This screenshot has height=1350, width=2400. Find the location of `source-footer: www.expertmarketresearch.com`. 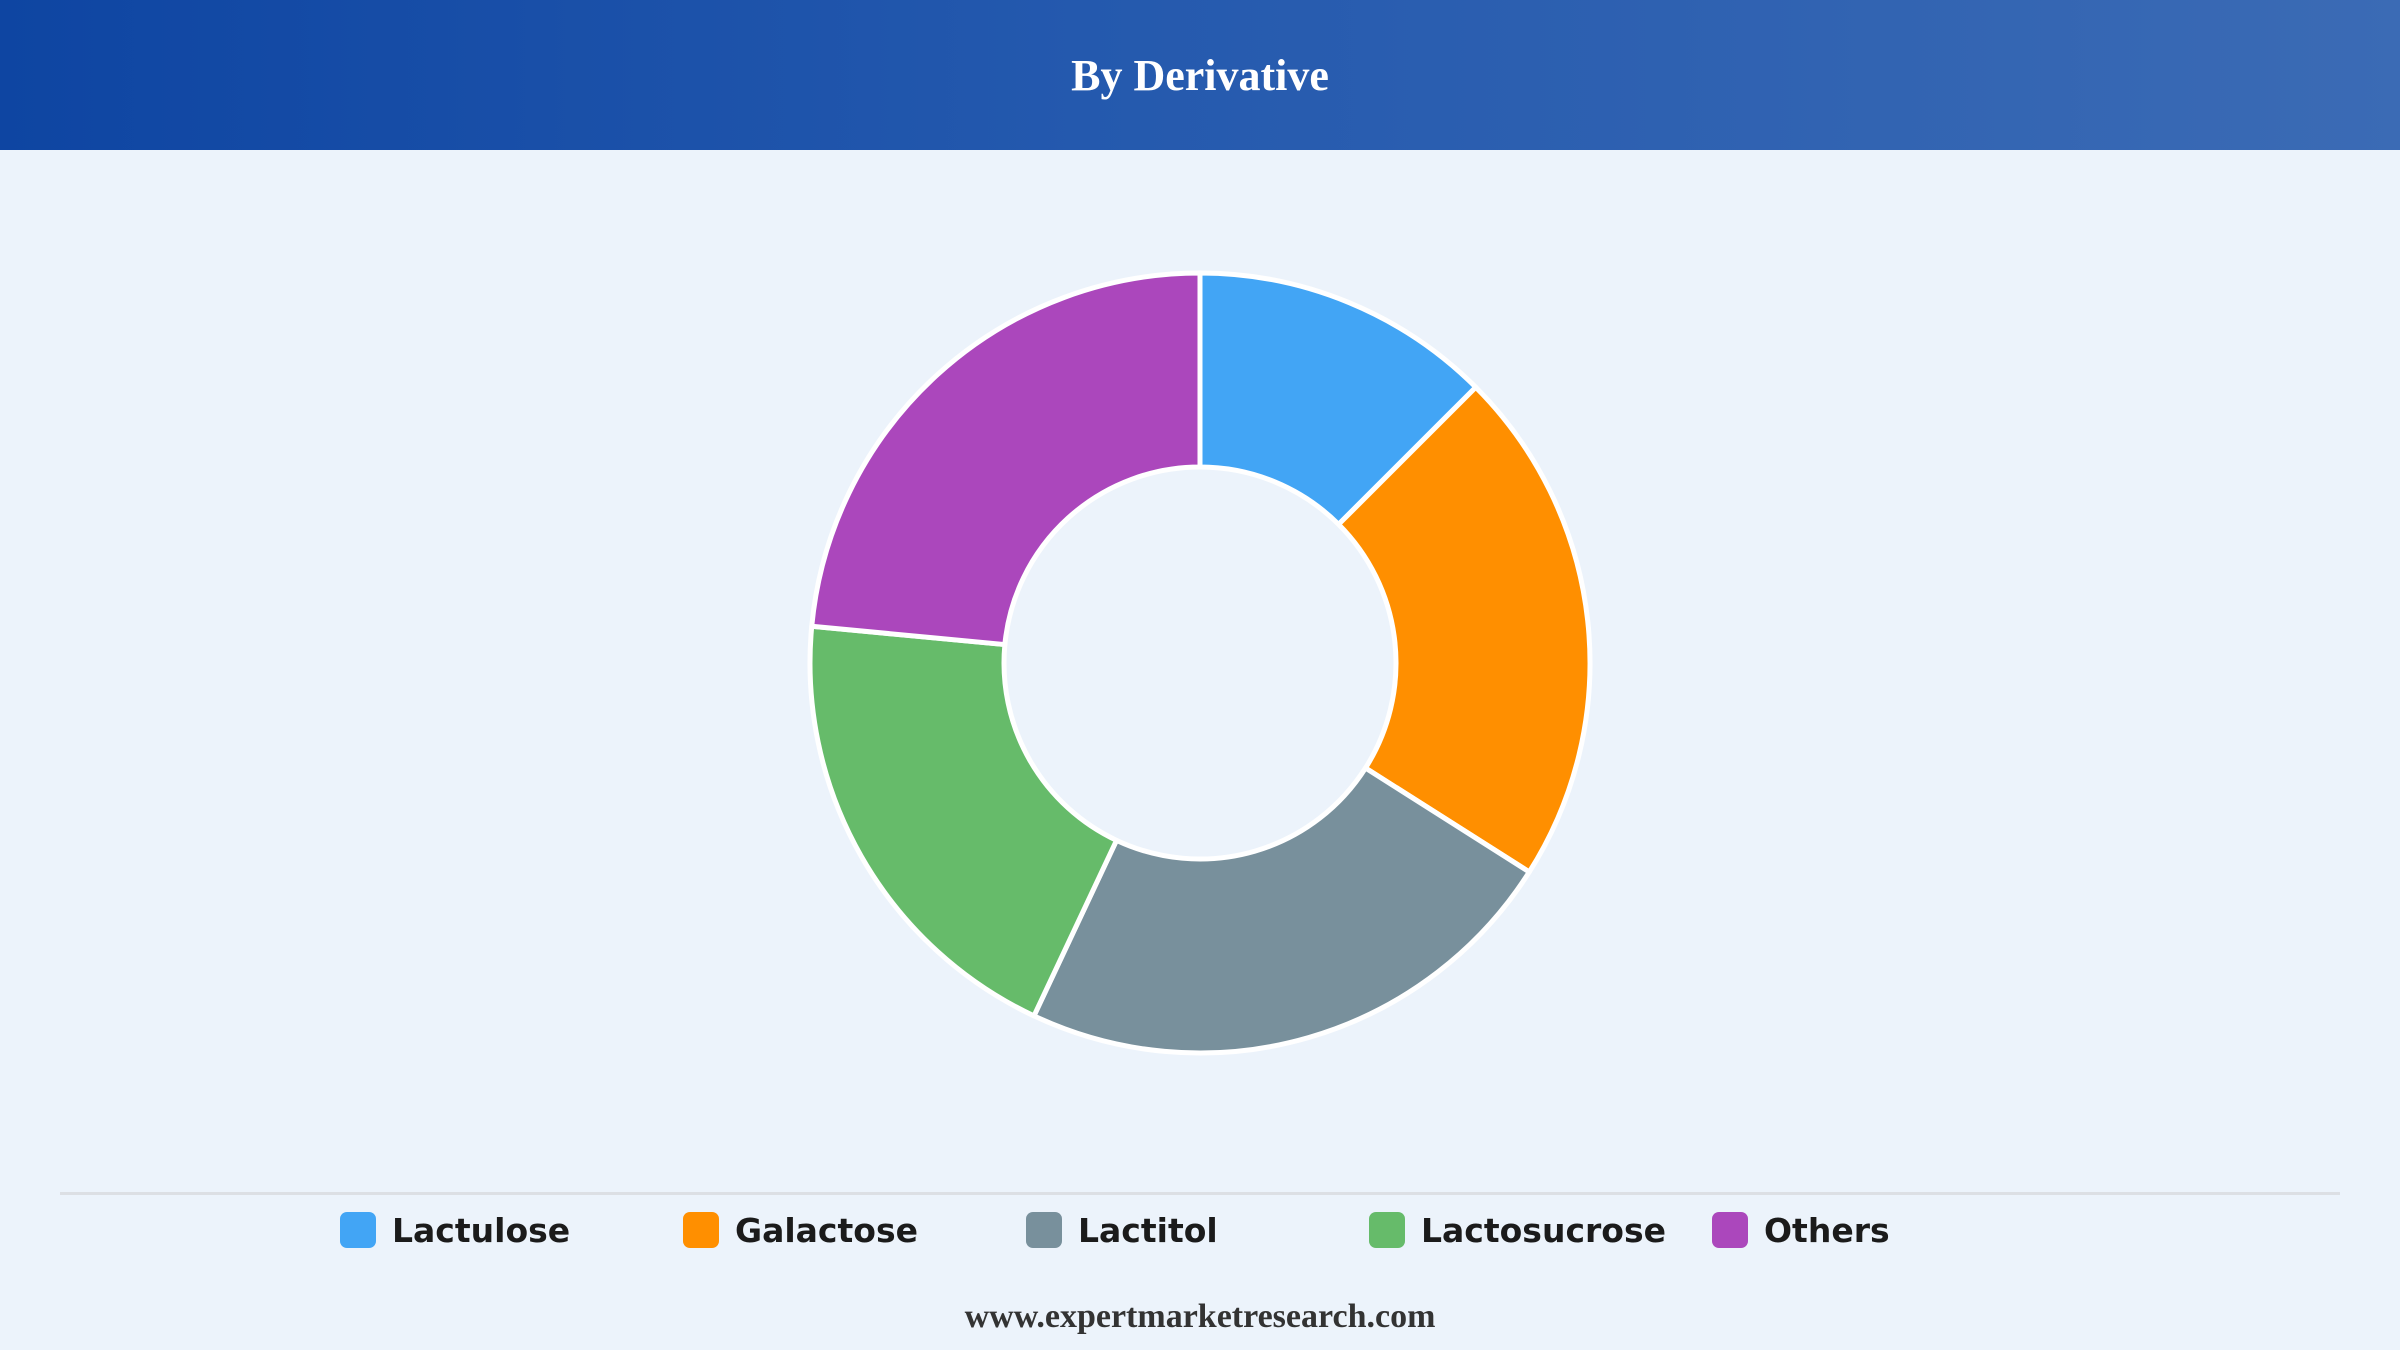

source-footer: www.expertmarketresearch.com is located at coordinates (1200, 1316).